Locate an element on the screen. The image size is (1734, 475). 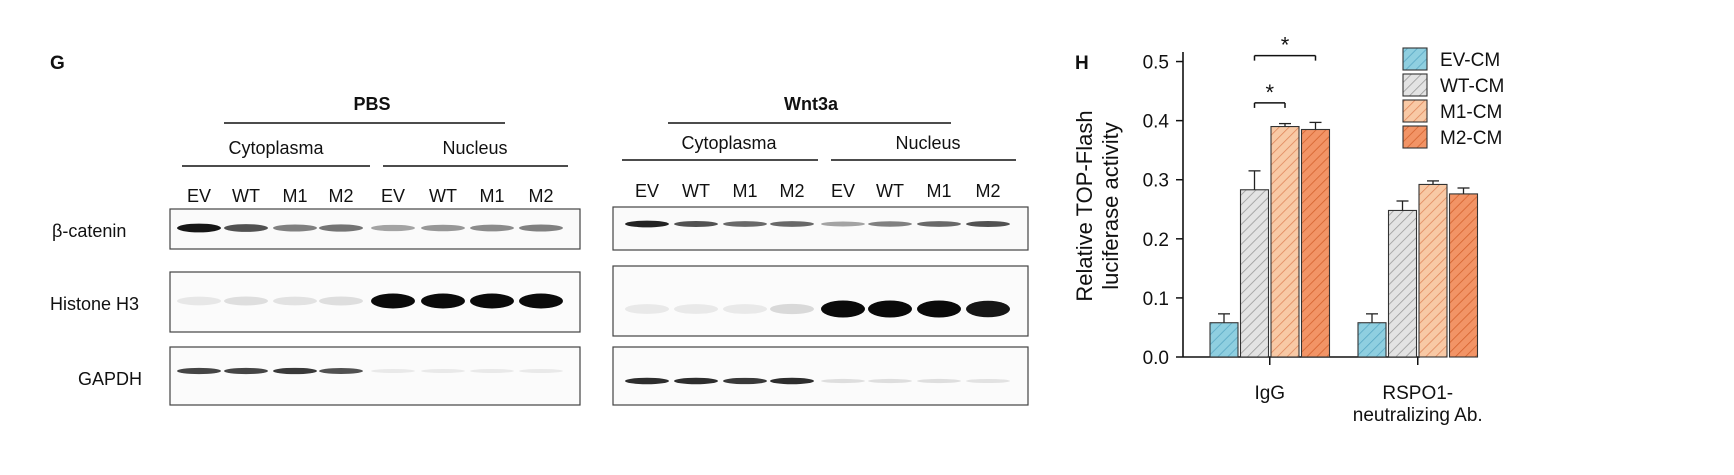
legend-label-ev-cm: EV-CM is located at coordinates (1470, 60).